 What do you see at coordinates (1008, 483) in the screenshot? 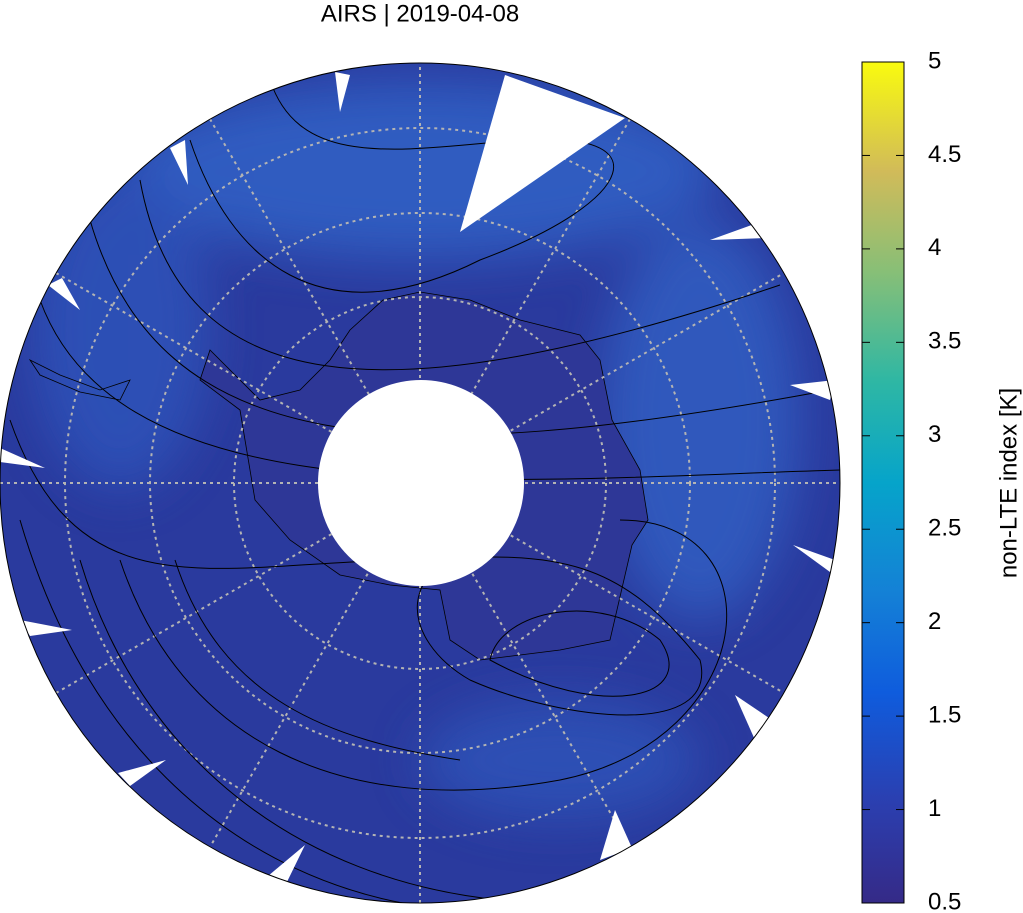
I see `colorbar-label: non-LTE index [K]` at bounding box center [1008, 483].